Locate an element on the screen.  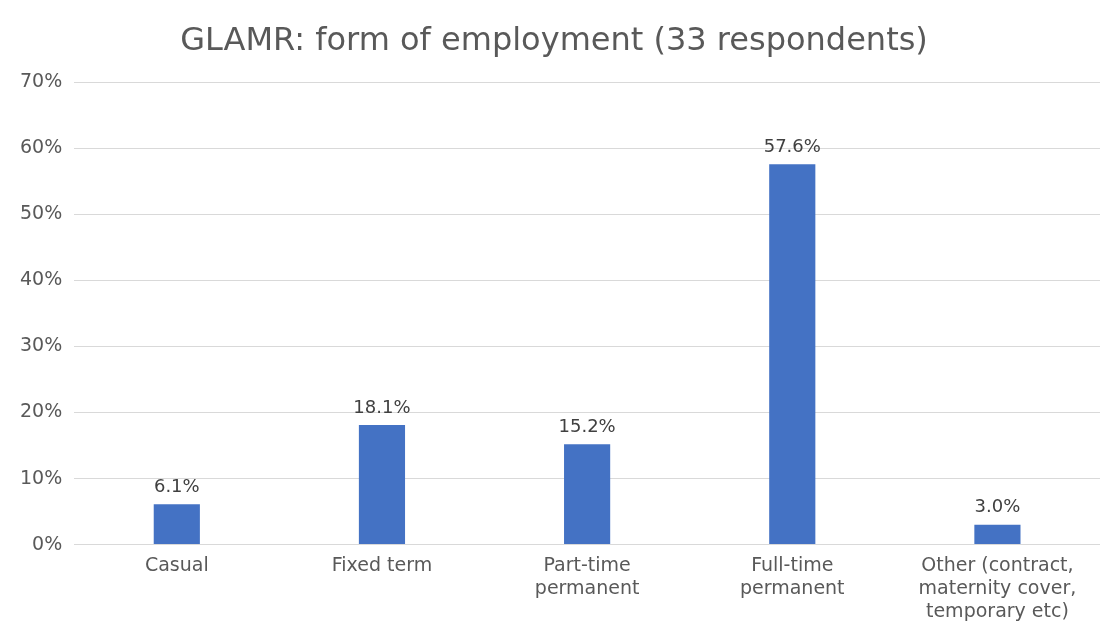
data-label: 6.1% is located at coordinates (176, 485).